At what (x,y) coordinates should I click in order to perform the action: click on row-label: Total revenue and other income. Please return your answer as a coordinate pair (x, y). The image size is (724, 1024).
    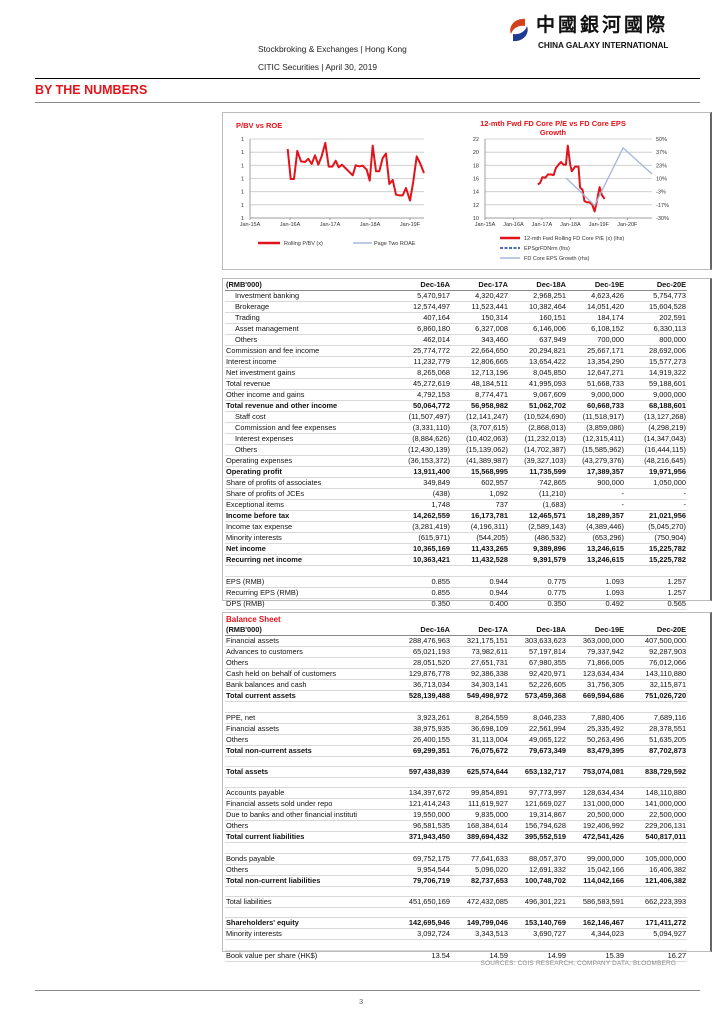
    Looking at the image, I should click on (309, 406).